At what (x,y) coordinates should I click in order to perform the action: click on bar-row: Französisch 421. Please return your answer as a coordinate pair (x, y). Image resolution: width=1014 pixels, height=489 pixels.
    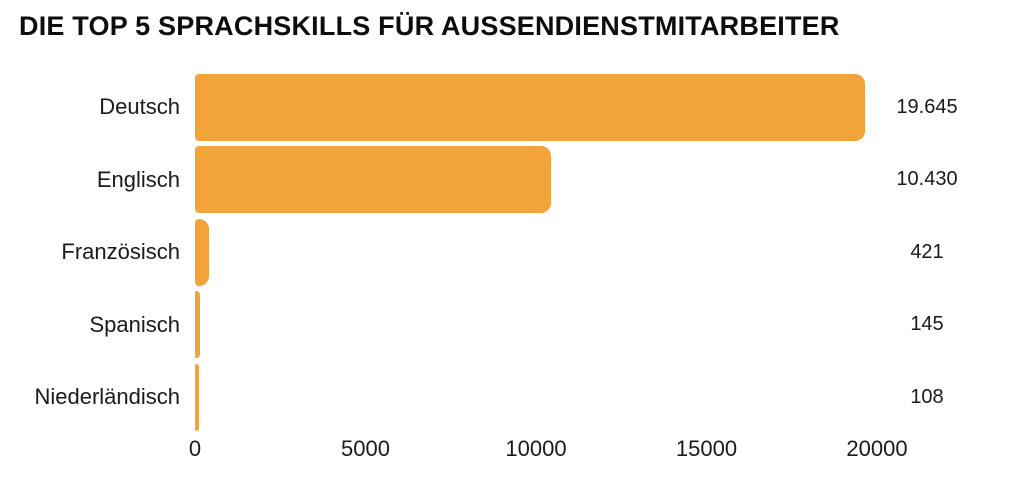
    Looking at the image, I should click on (488, 252).